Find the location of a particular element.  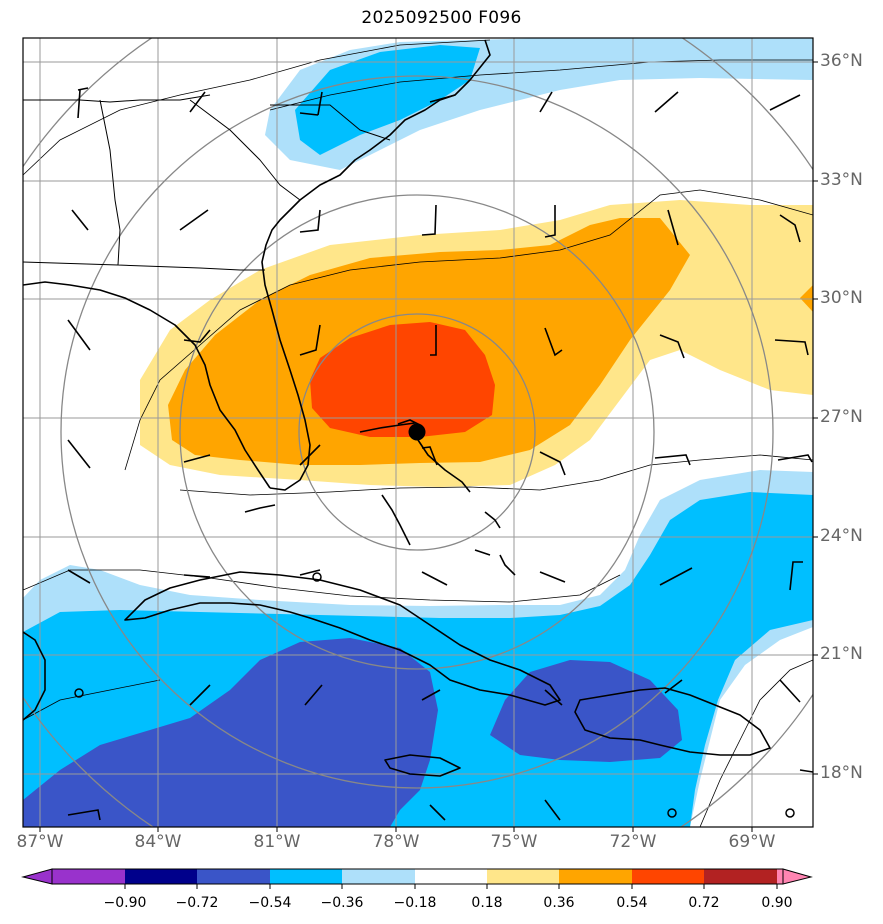

lon-label-78w: 78°W is located at coordinates (396, 842).